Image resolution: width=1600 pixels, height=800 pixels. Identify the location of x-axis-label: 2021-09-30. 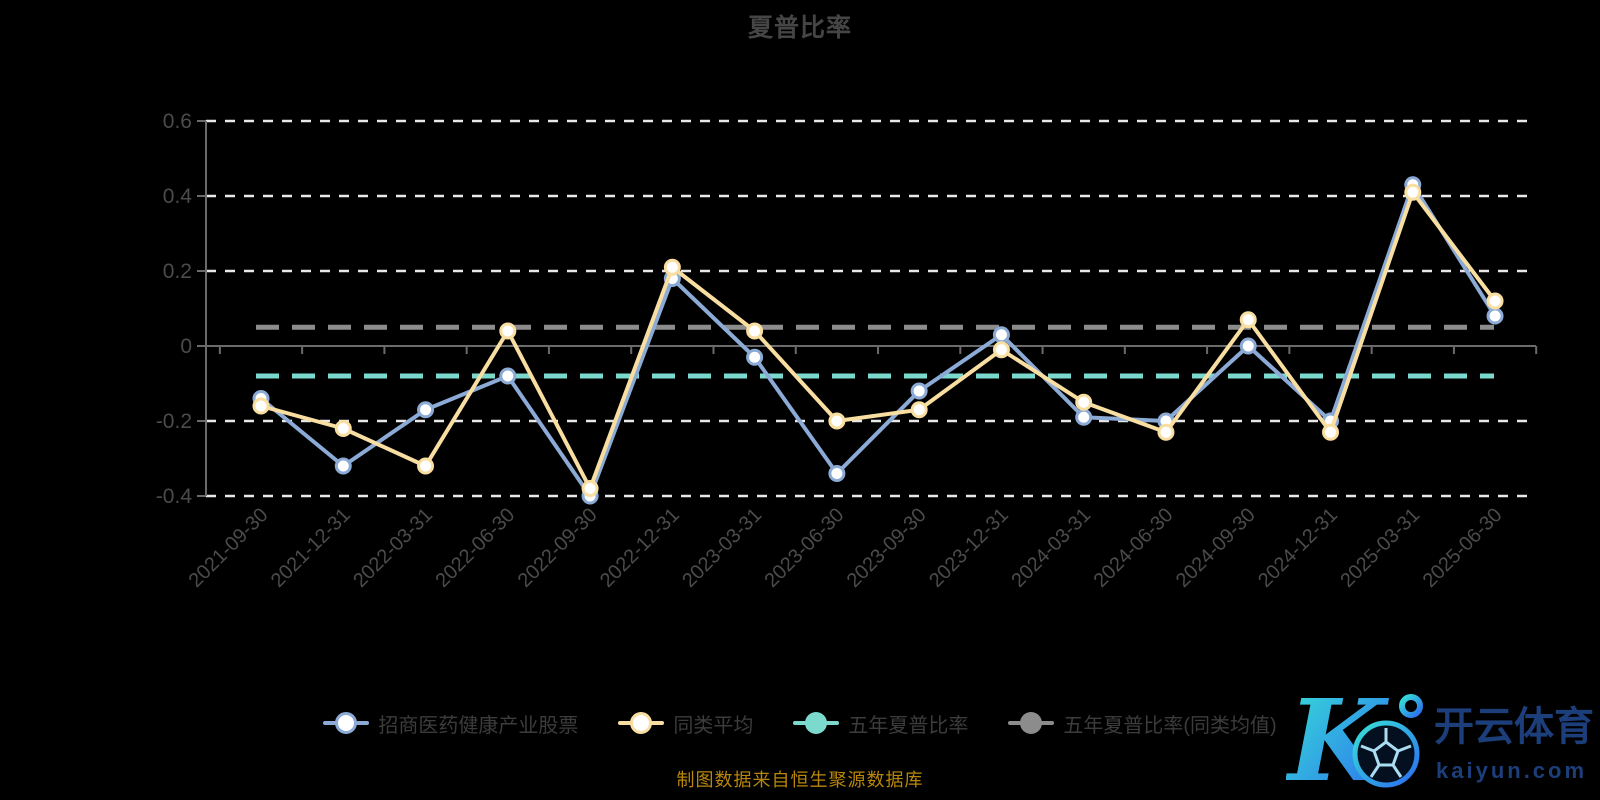
(229, 548).